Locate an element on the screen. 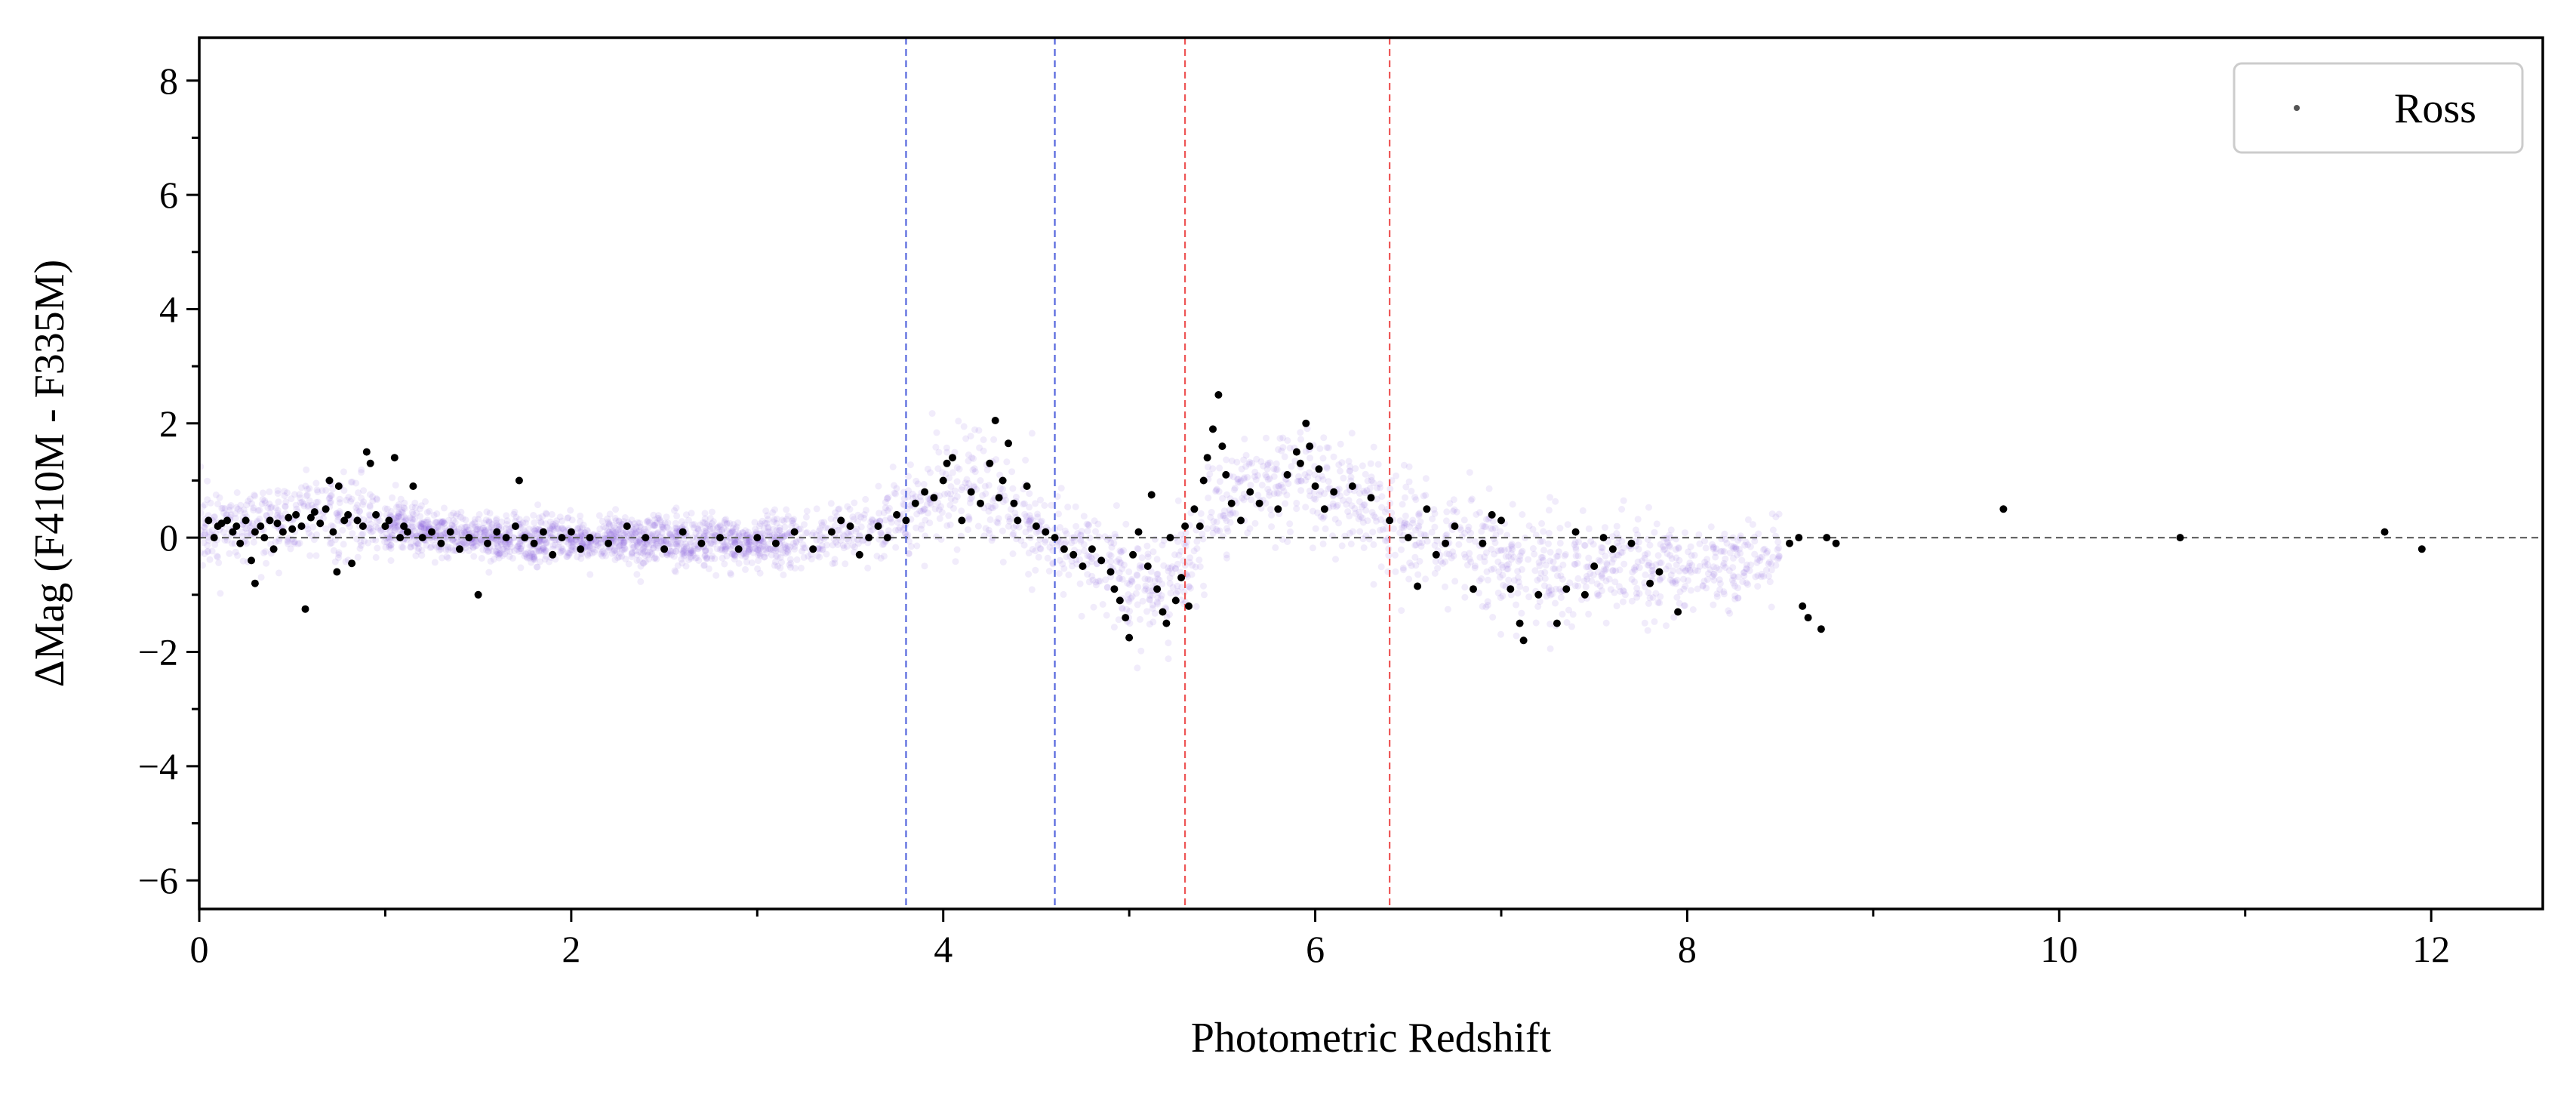  y-tick-label: −4 is located at coordinates (158, 766).